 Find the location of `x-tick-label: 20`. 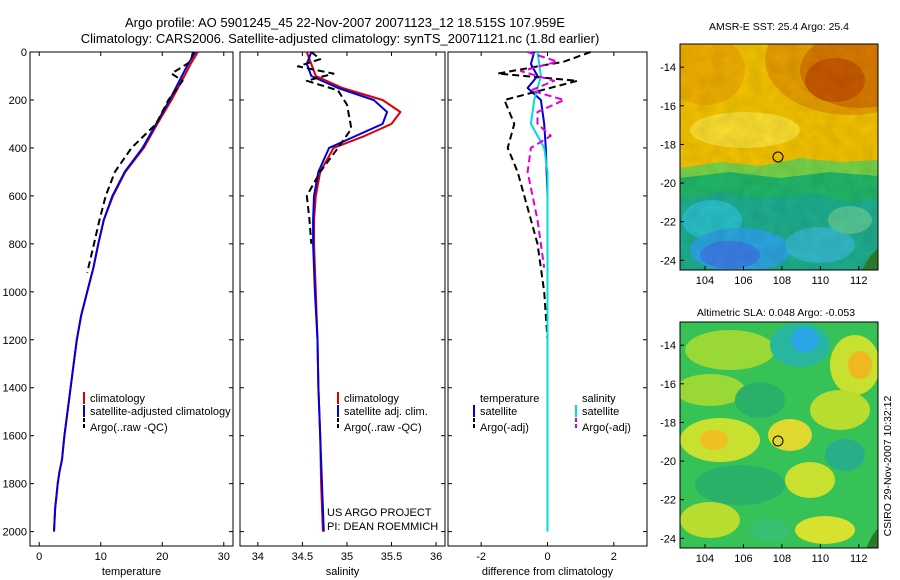

x-tick-label: 20 is located at coordinates (162, 557).